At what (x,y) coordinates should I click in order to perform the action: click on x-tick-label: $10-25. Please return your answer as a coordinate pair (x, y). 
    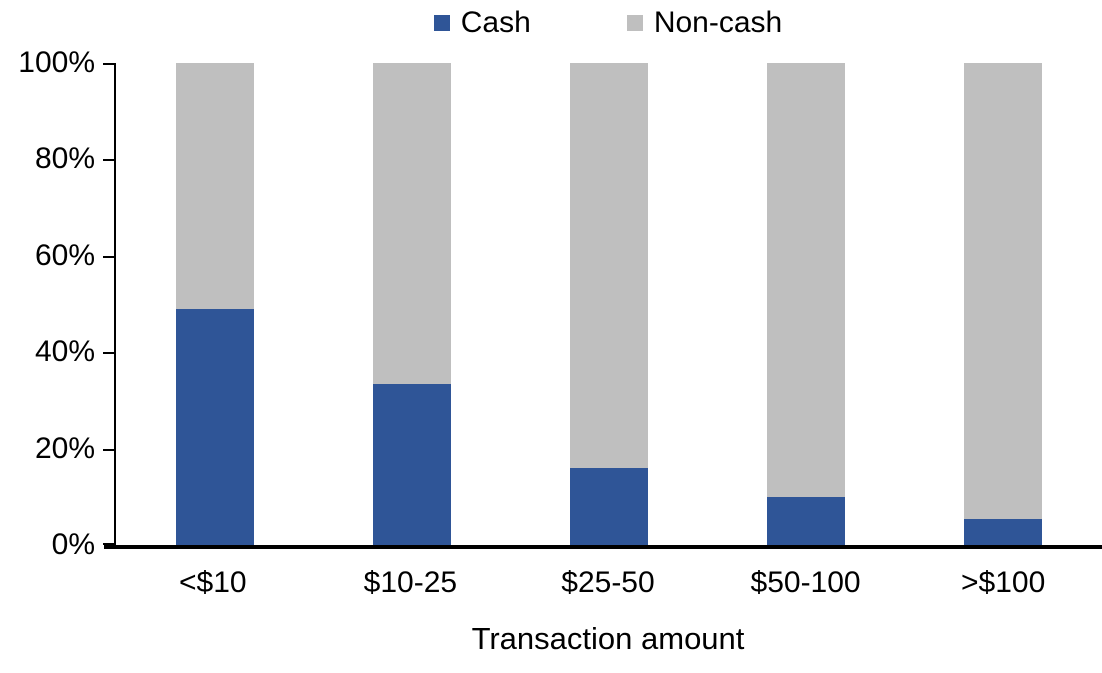
    Looking at the image, I should click on (410, 582).